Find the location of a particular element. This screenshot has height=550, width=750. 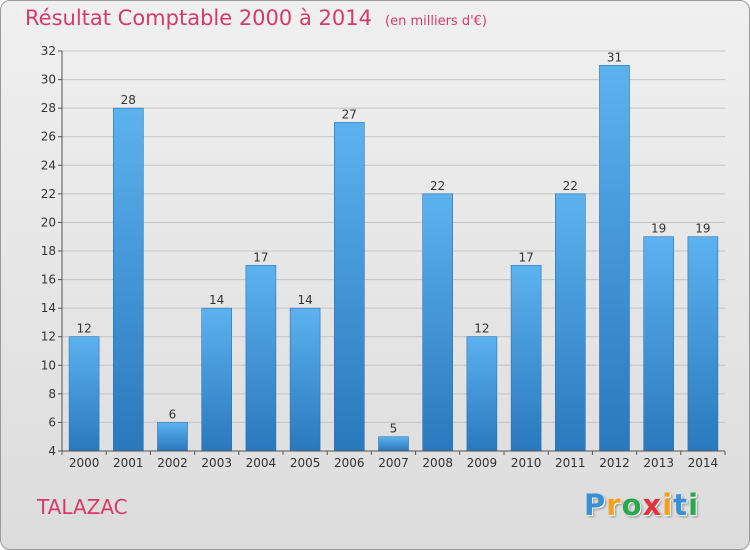

bar-2006 is located at coordinates (349, 287).